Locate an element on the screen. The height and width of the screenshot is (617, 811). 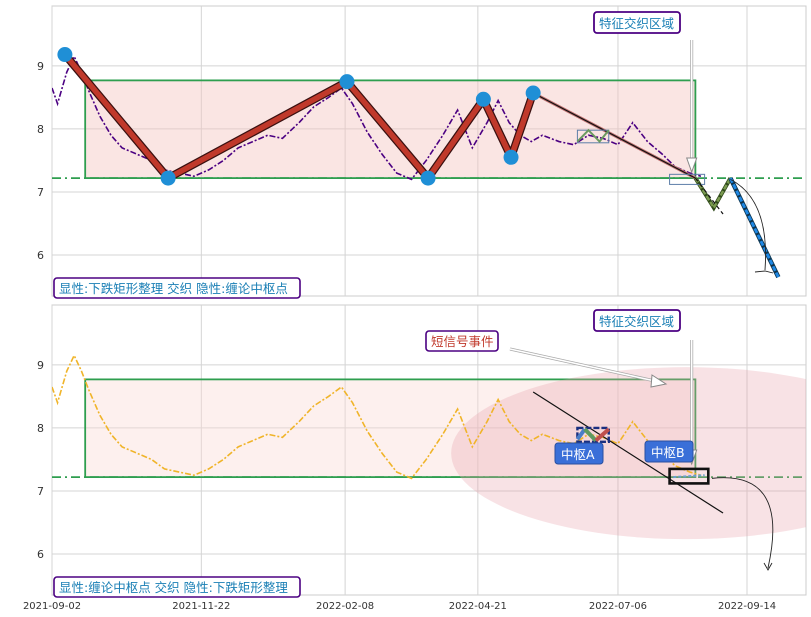
projection-blue-line is located at coordinates (754, 227).